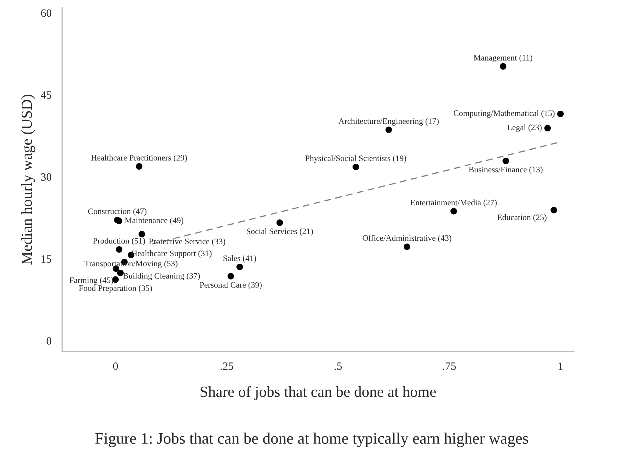  I want to click on y-axis-title: Median hourly wage (USD), so click(28, 179).